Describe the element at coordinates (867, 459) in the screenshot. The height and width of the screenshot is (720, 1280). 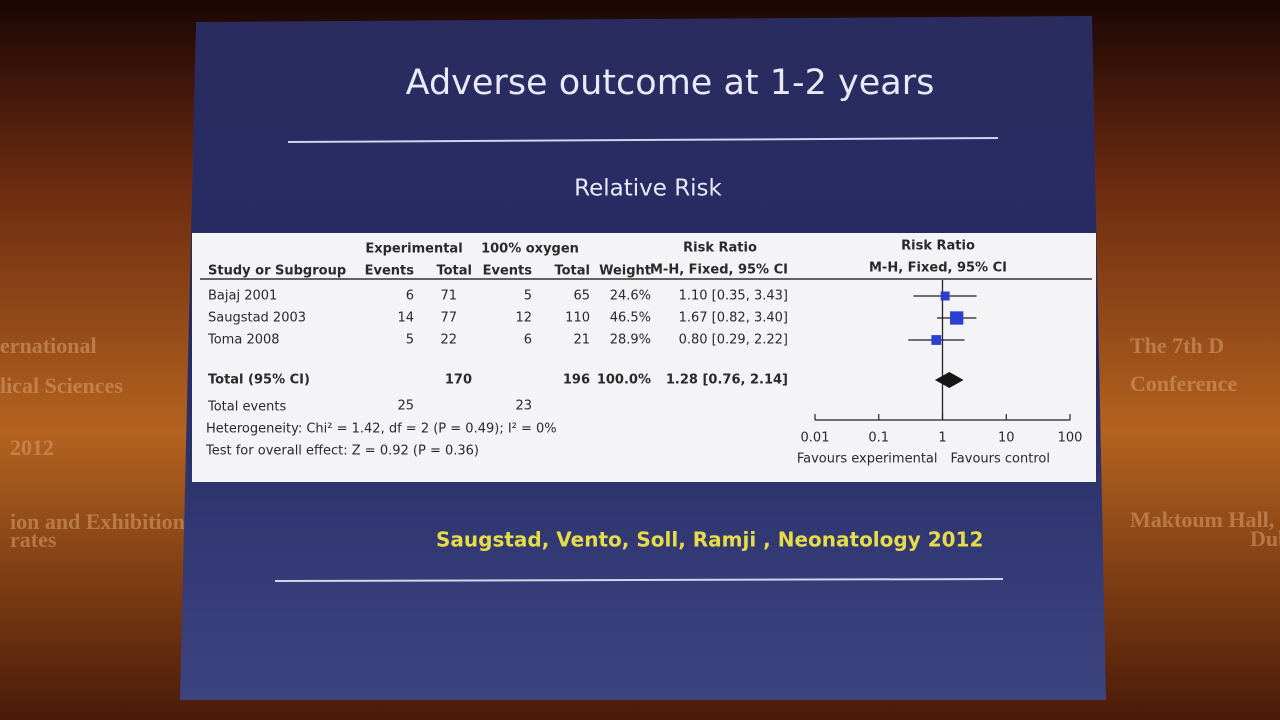
I see `favours-label: Favours experimental` at that location.